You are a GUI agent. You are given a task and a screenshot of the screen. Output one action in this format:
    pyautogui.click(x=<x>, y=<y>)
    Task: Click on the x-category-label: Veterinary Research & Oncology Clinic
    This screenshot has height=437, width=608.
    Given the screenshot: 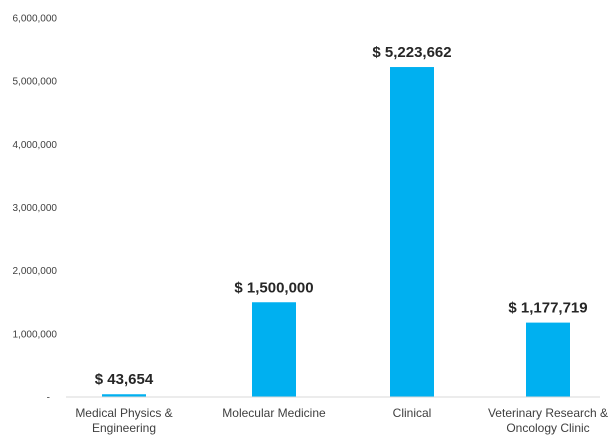 What is the action you would take?
    pyautogui.click(x=548, y=420)
    